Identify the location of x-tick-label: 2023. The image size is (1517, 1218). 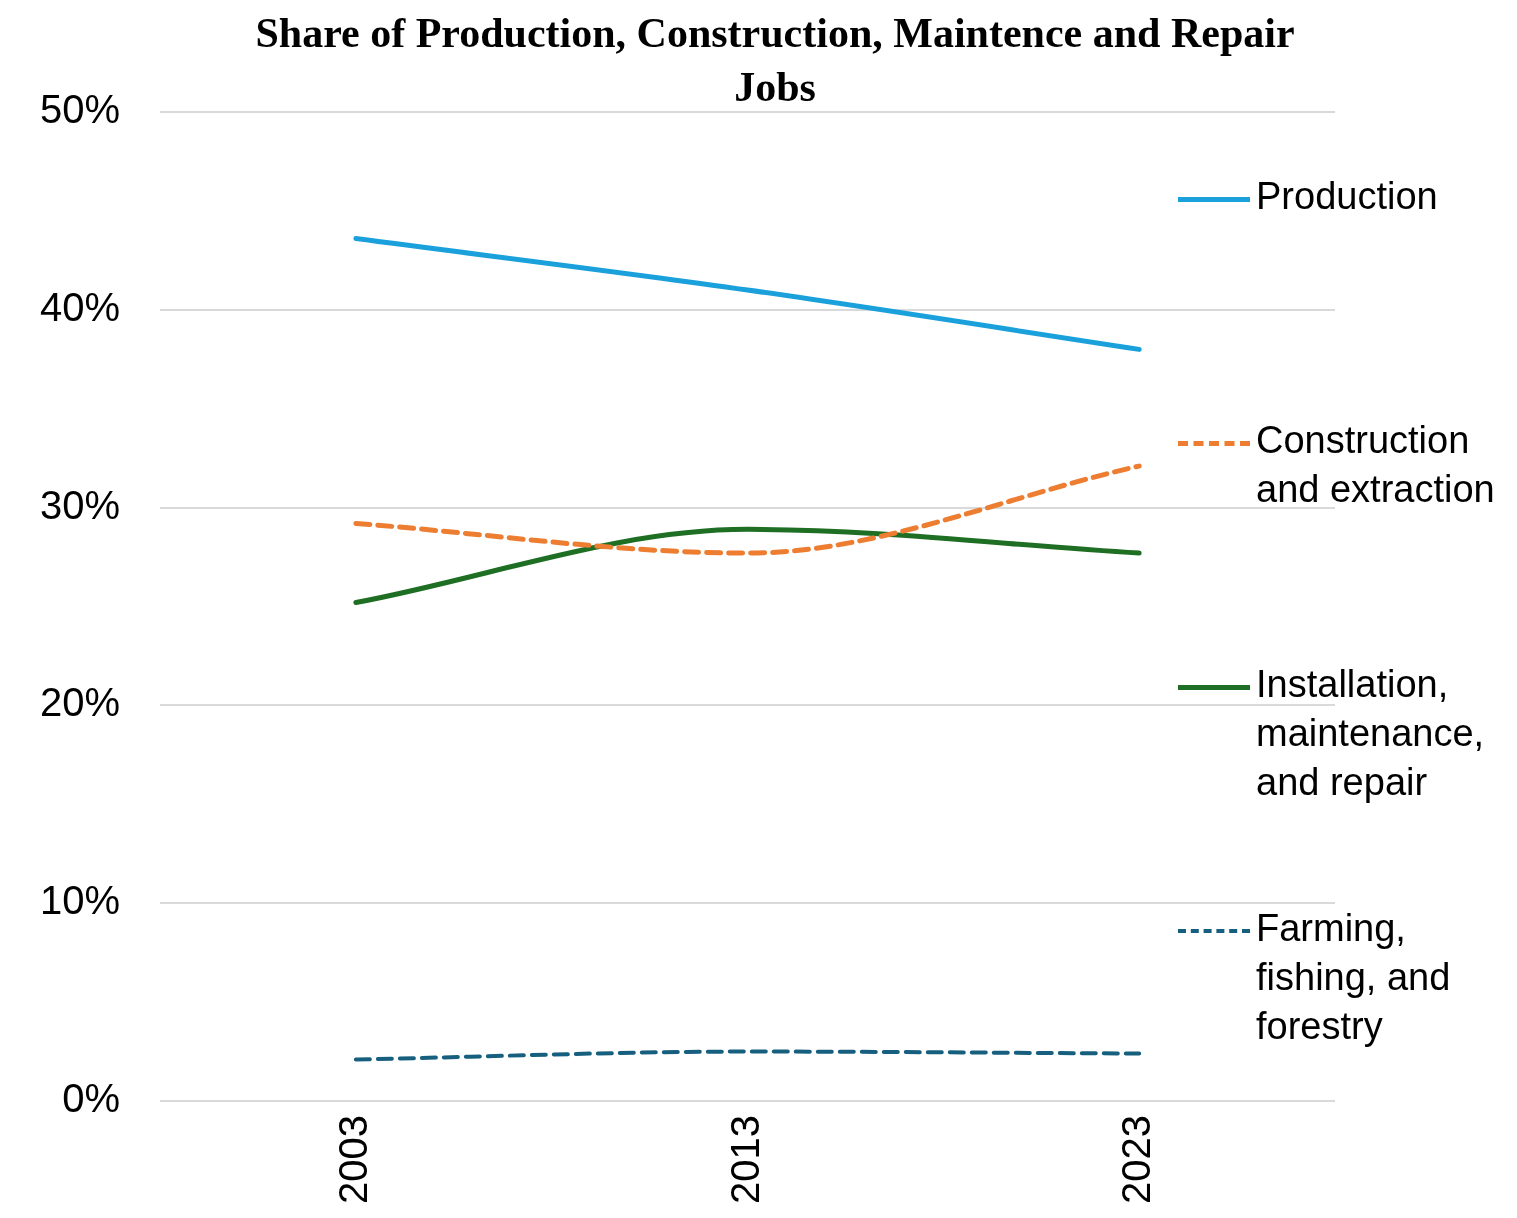
(1136, 1159).